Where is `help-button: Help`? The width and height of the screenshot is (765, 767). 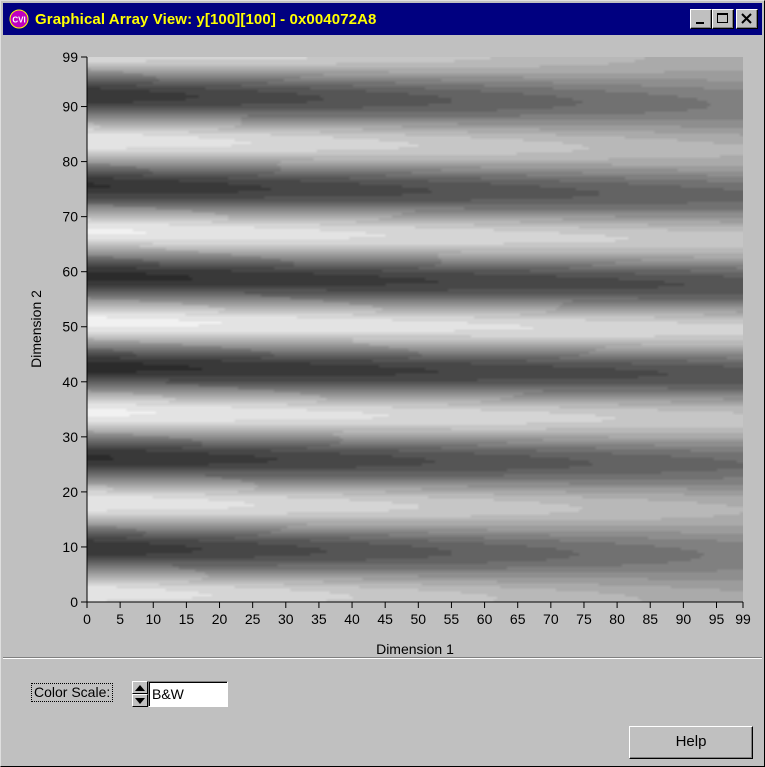
help-button: Help is located at coordinates (691, 742).